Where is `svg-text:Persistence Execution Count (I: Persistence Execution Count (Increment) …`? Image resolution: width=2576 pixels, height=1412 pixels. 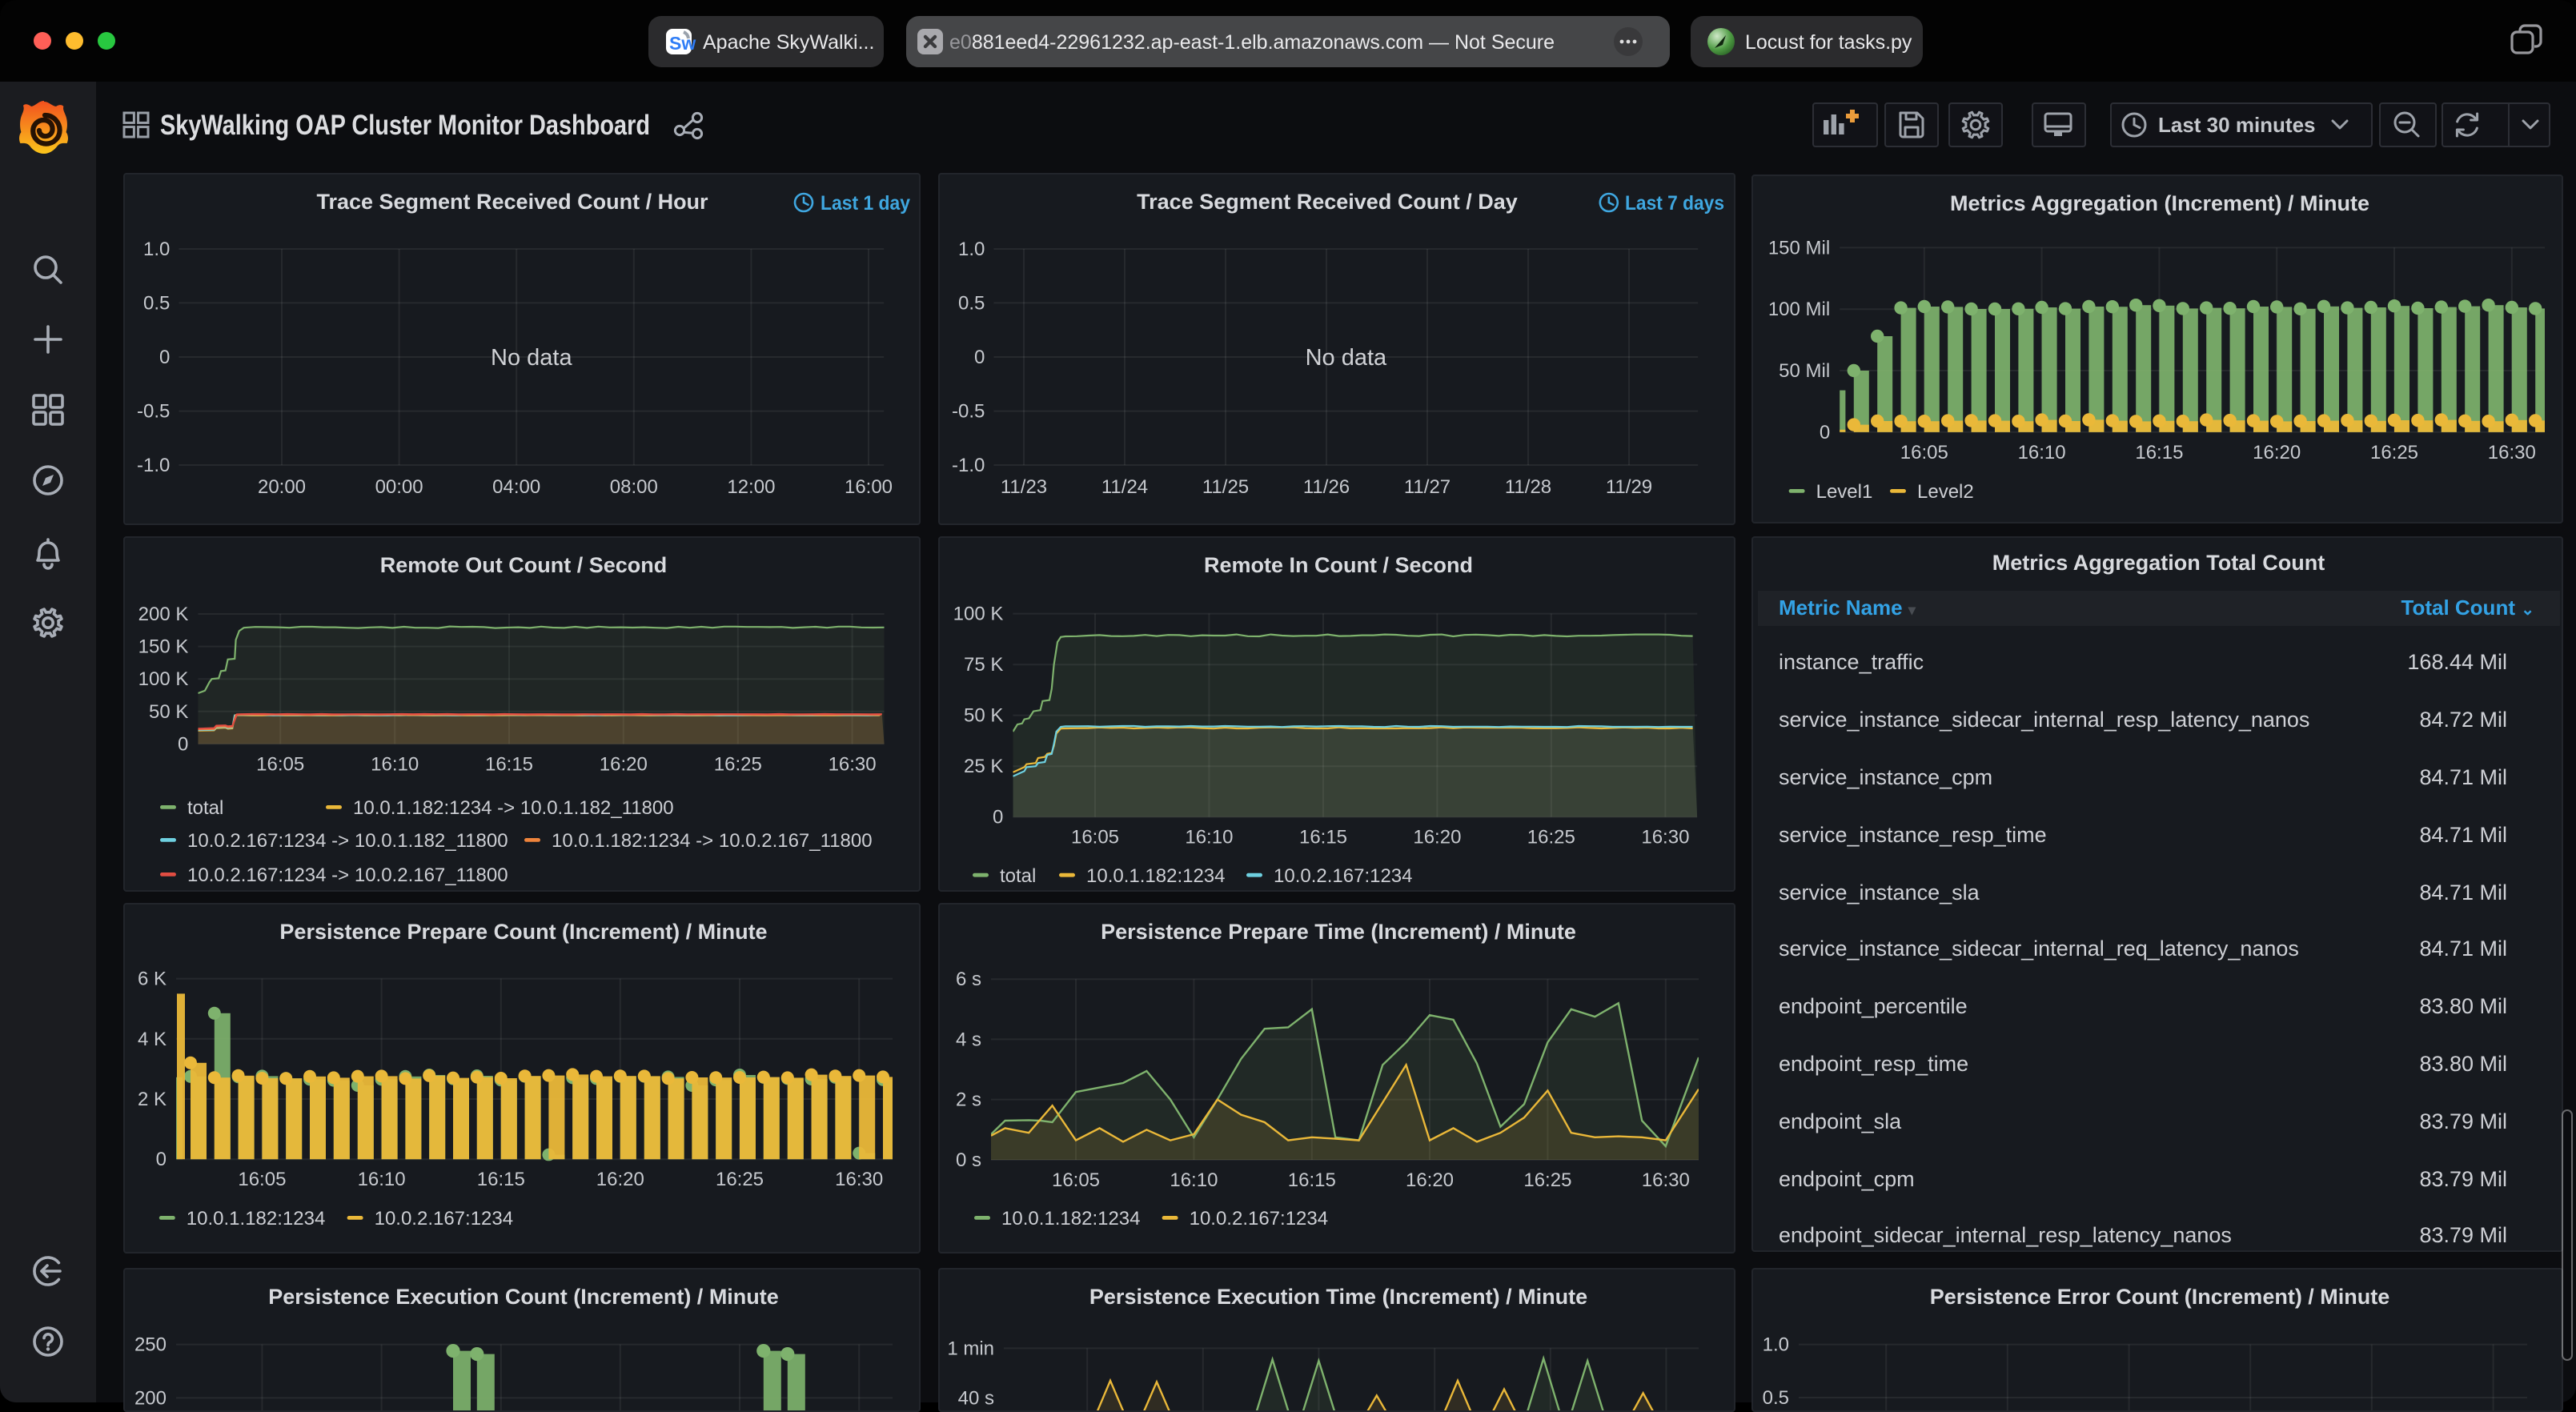
svg-text:Persistence Execution Count (I: Persistence Execution Count (Increment) … is located at coordinates (523, 1297).